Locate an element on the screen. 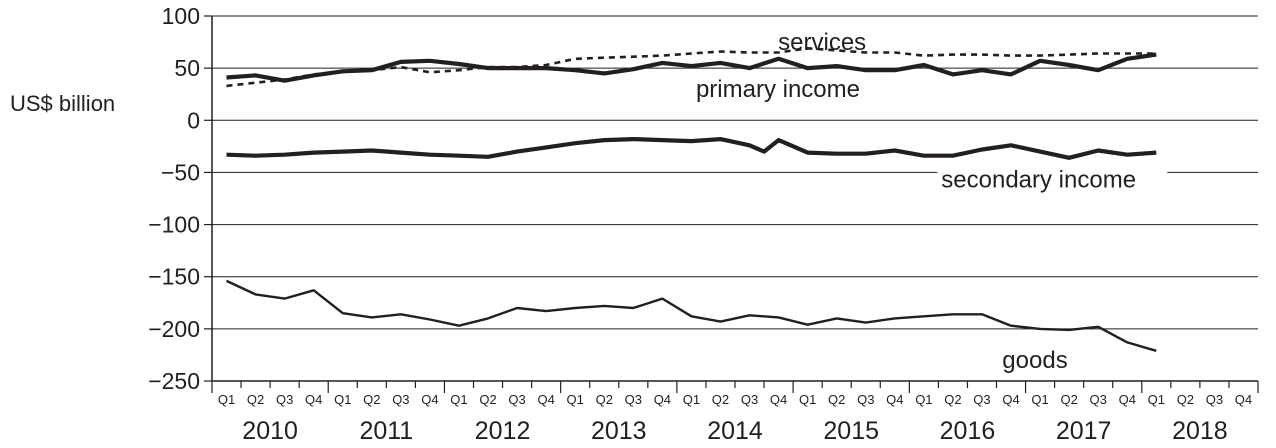 This screenshot has height=448, width=1276. primary-income-label: primary income is located at coordinates (778, 89).